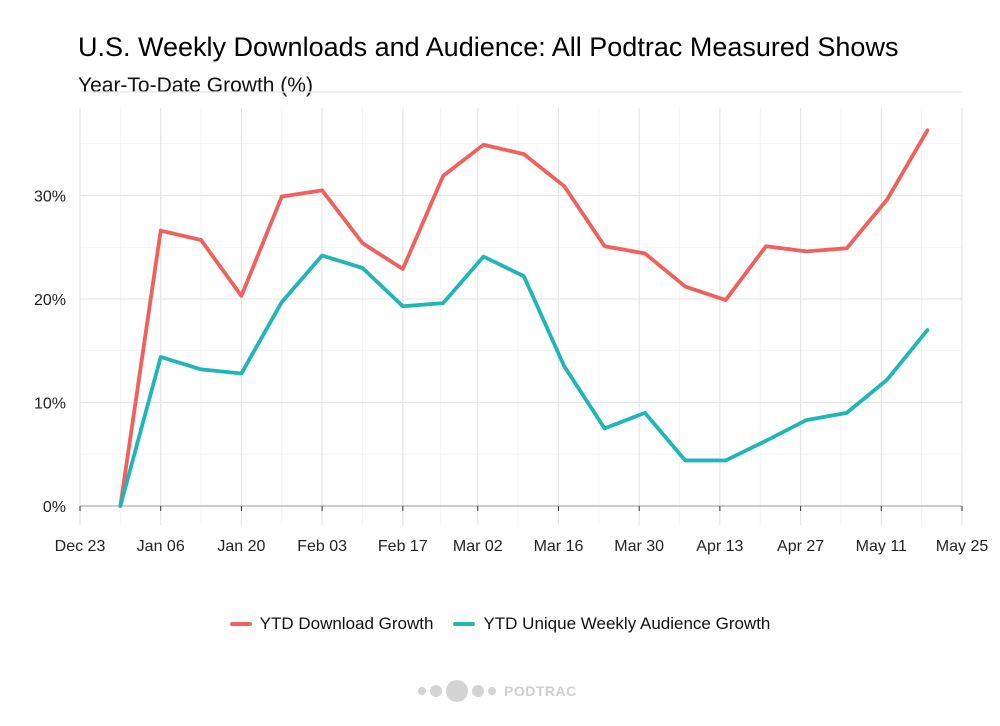 This screenshot has height=726, width=1000. Describe the element at coordinates (195, 85) in the screenshot. I see `chart-subtitle: Year-To-Date Growth (%)` at that location.